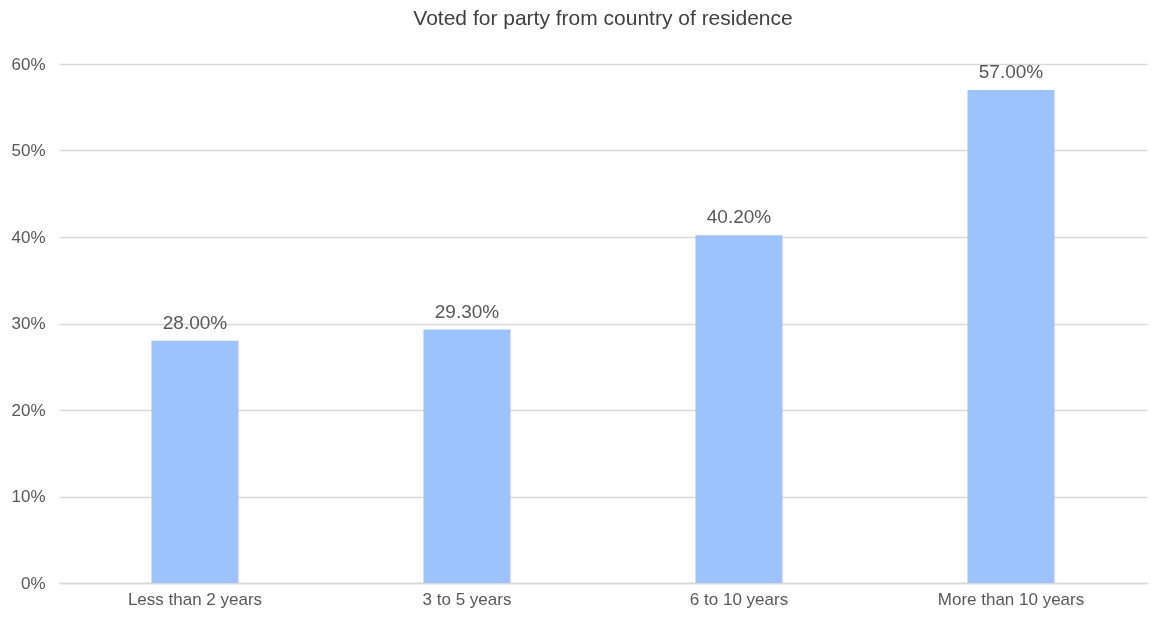 This screenshot has width=1176, height=621. What do you see at coordinates (1011, 599) in the screenshot?
I see `x-tick-label: More than 10 years` at bounding box center [1011, 599].